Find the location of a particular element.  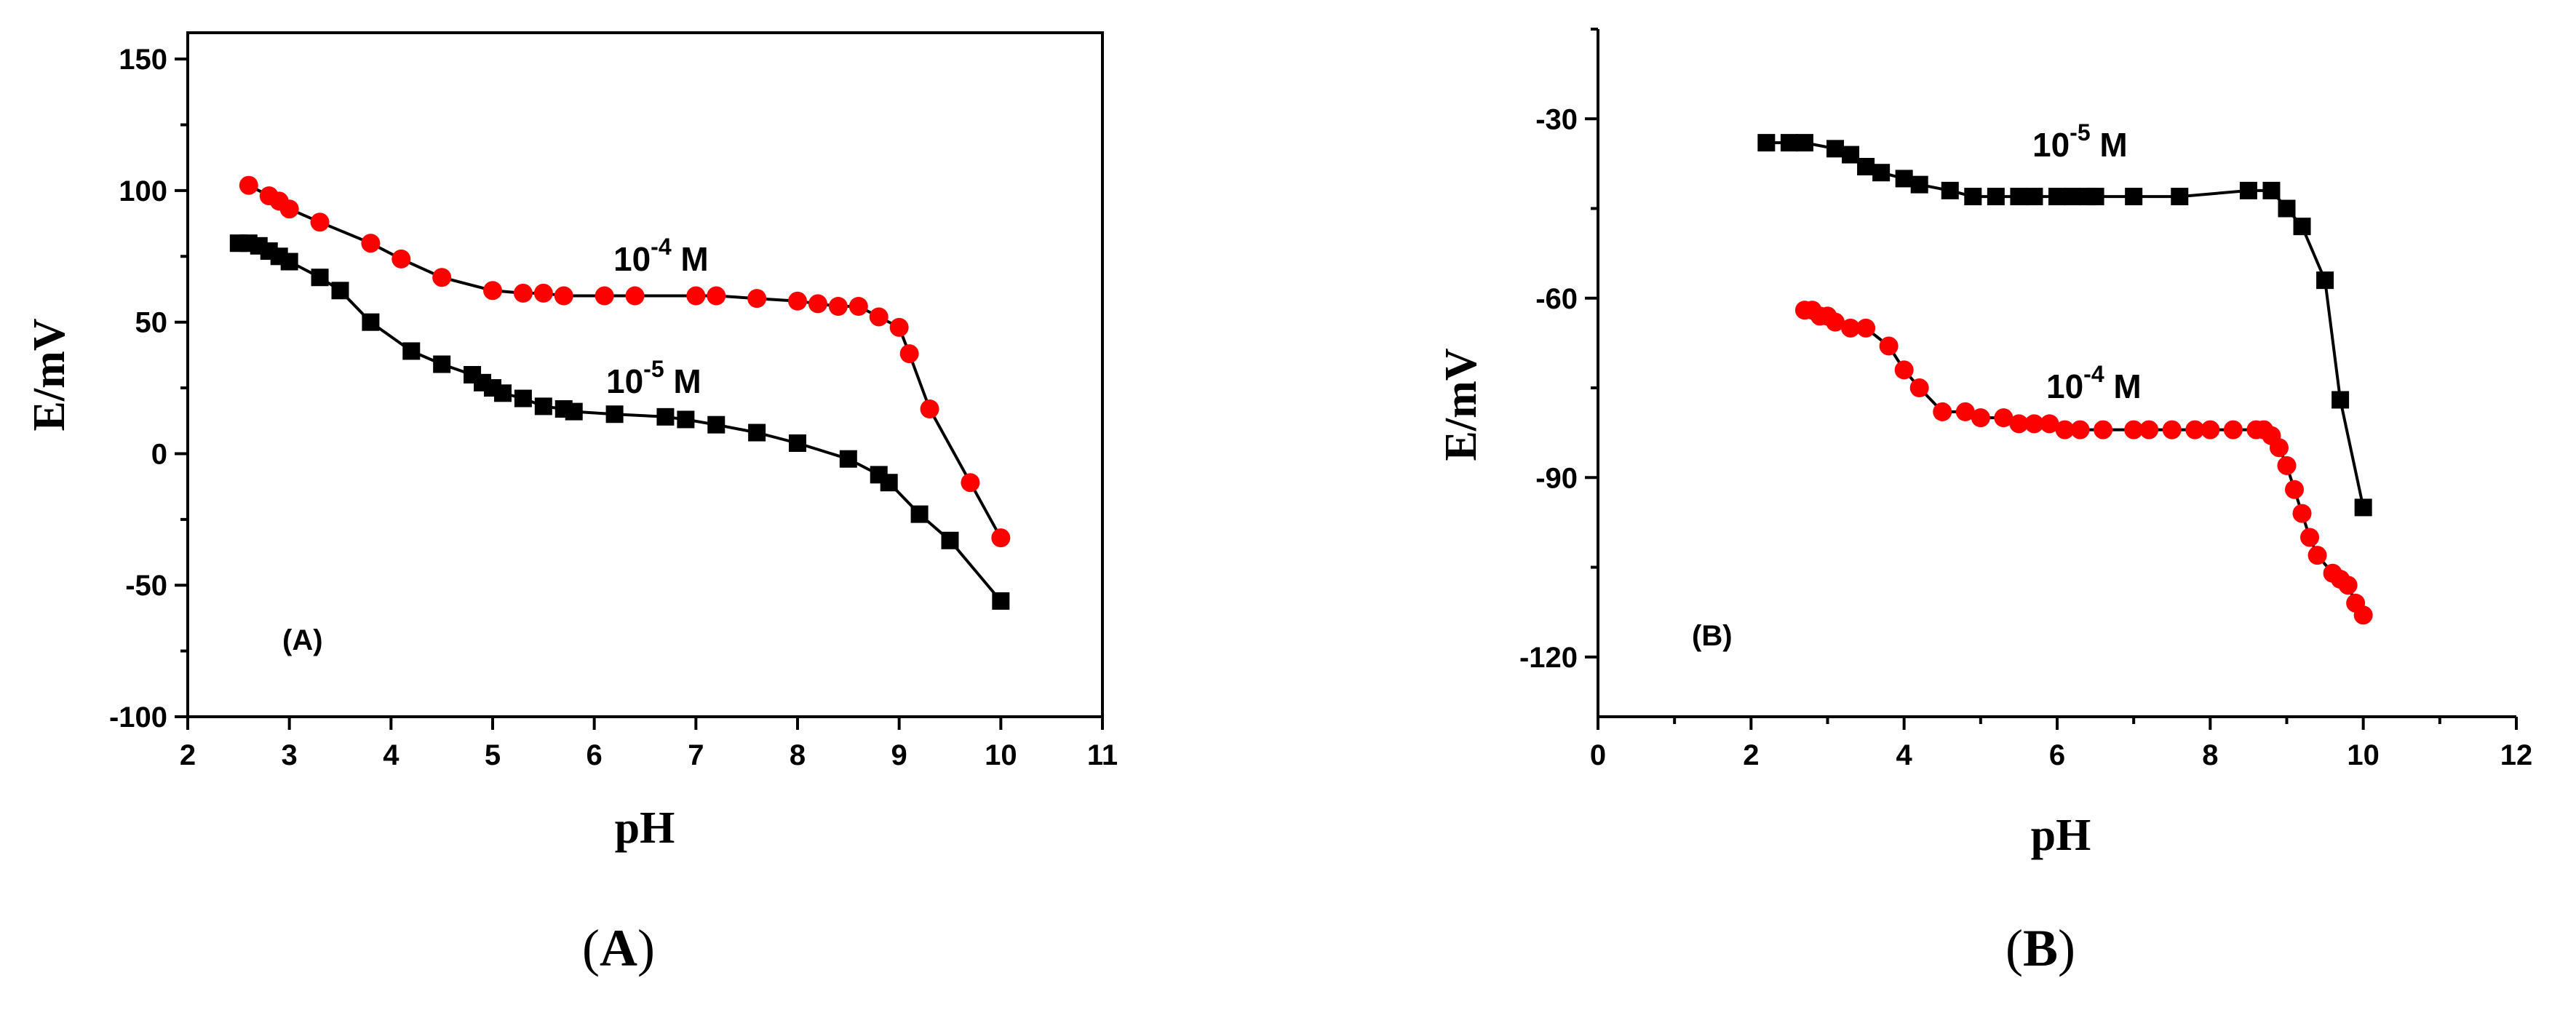

panel-b-tag: (B) is located at coordinates (1713, 636).